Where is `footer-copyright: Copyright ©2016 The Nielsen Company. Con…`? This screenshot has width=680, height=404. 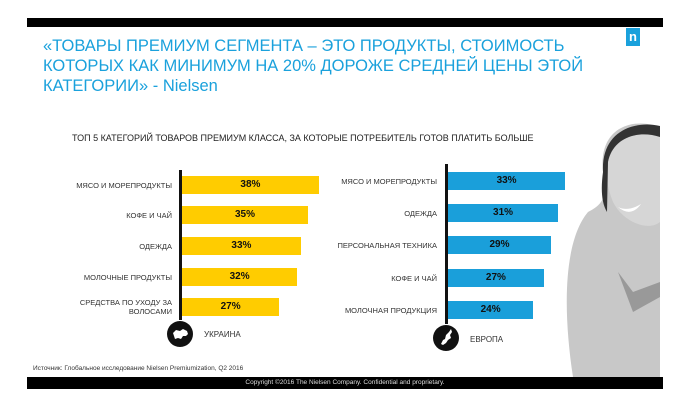
footer-copyright: Copyright ©2016 The Nielsen Company. Con… is located at coordinates (345, 383).